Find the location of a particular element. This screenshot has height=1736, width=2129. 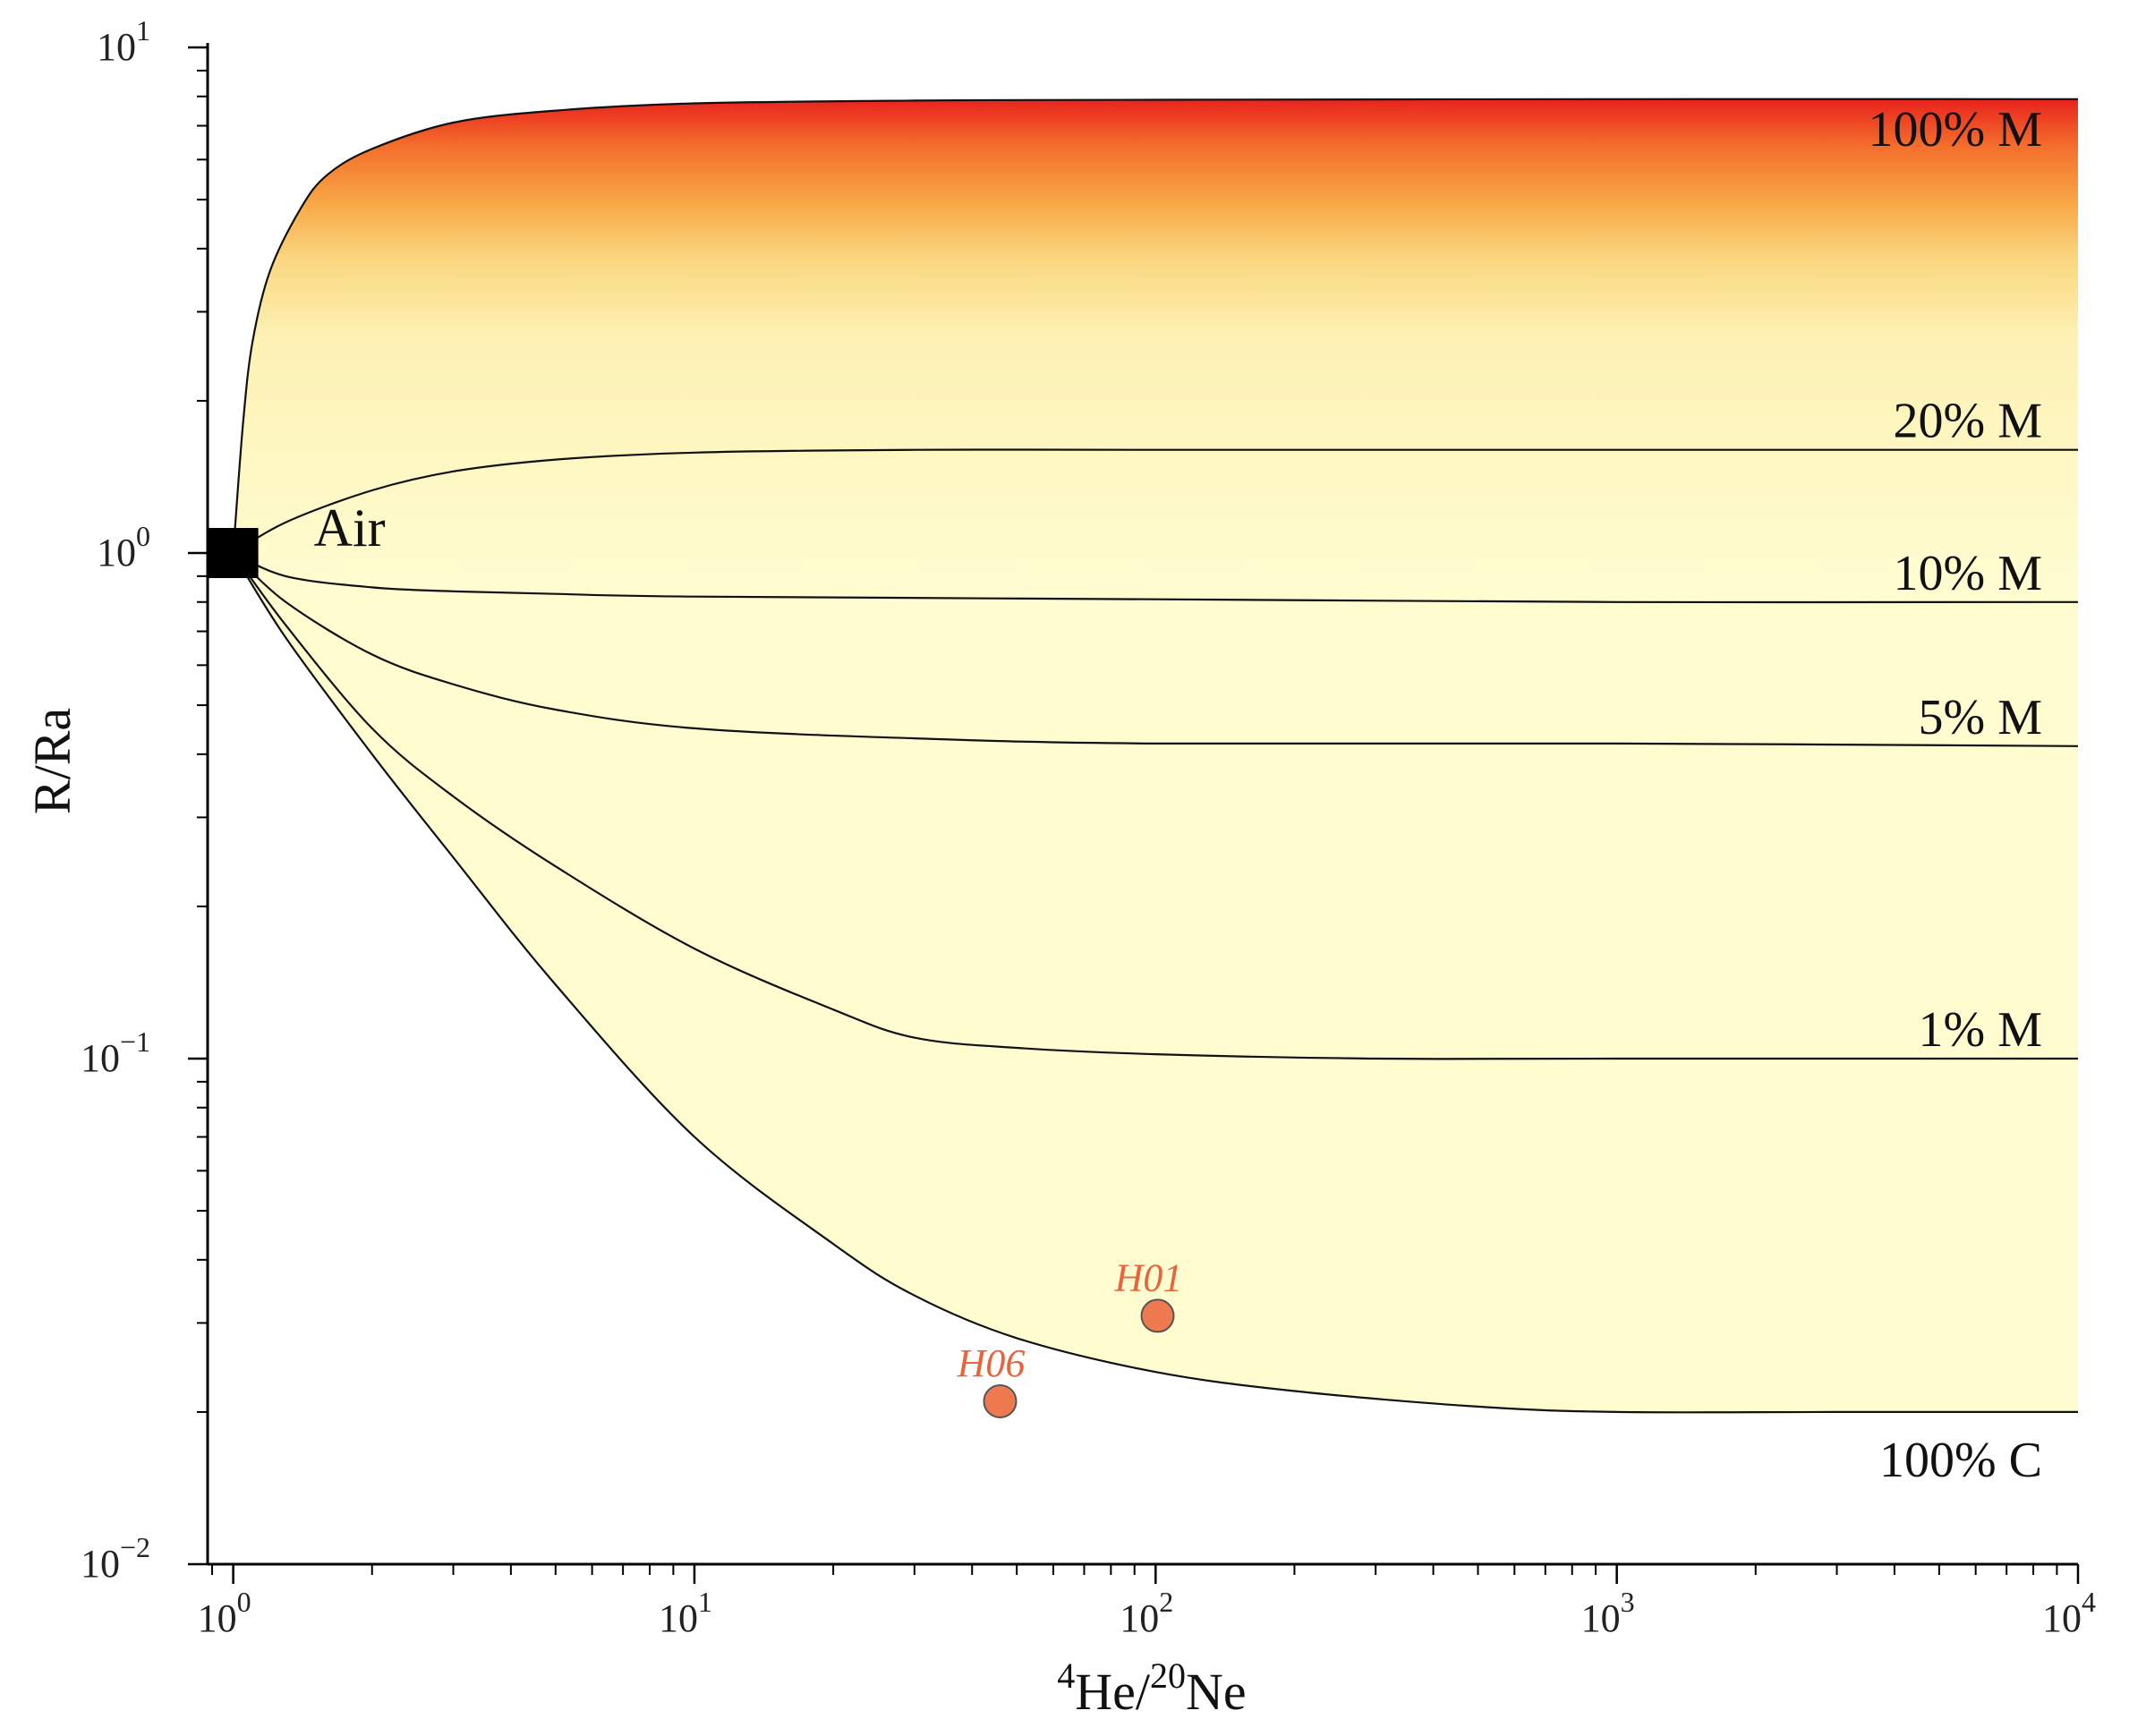

curve-label: 5% M is located at coordinates (1981, 717).